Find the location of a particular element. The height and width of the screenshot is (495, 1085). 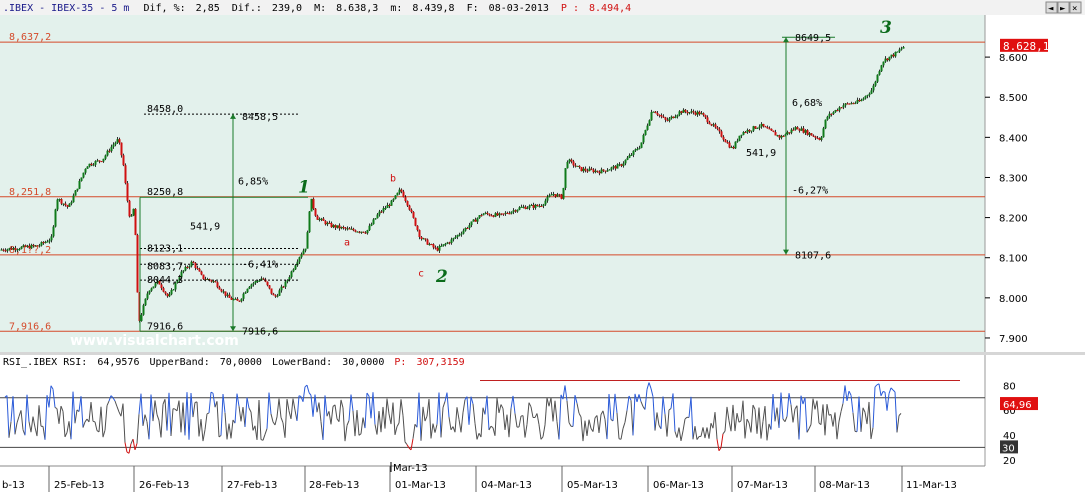

header-dif-pct-label: Dif, %: is located at coordinates (164, 8).